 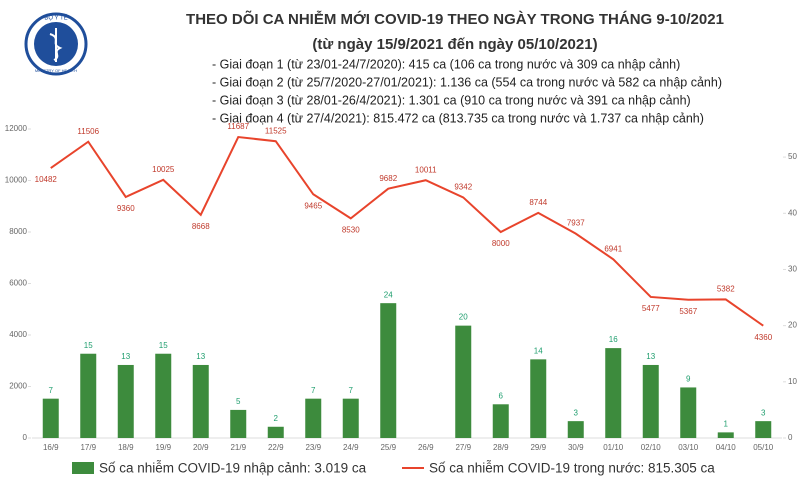 I want to click on line-label: 5367, so click(x=688, y=311).